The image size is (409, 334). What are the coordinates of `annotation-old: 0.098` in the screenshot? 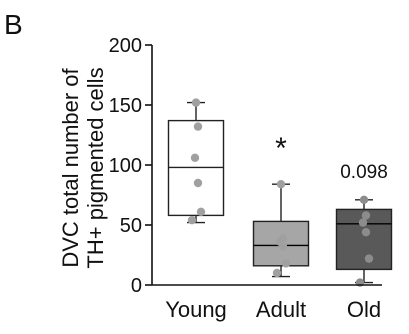 It's located at (364, 172).